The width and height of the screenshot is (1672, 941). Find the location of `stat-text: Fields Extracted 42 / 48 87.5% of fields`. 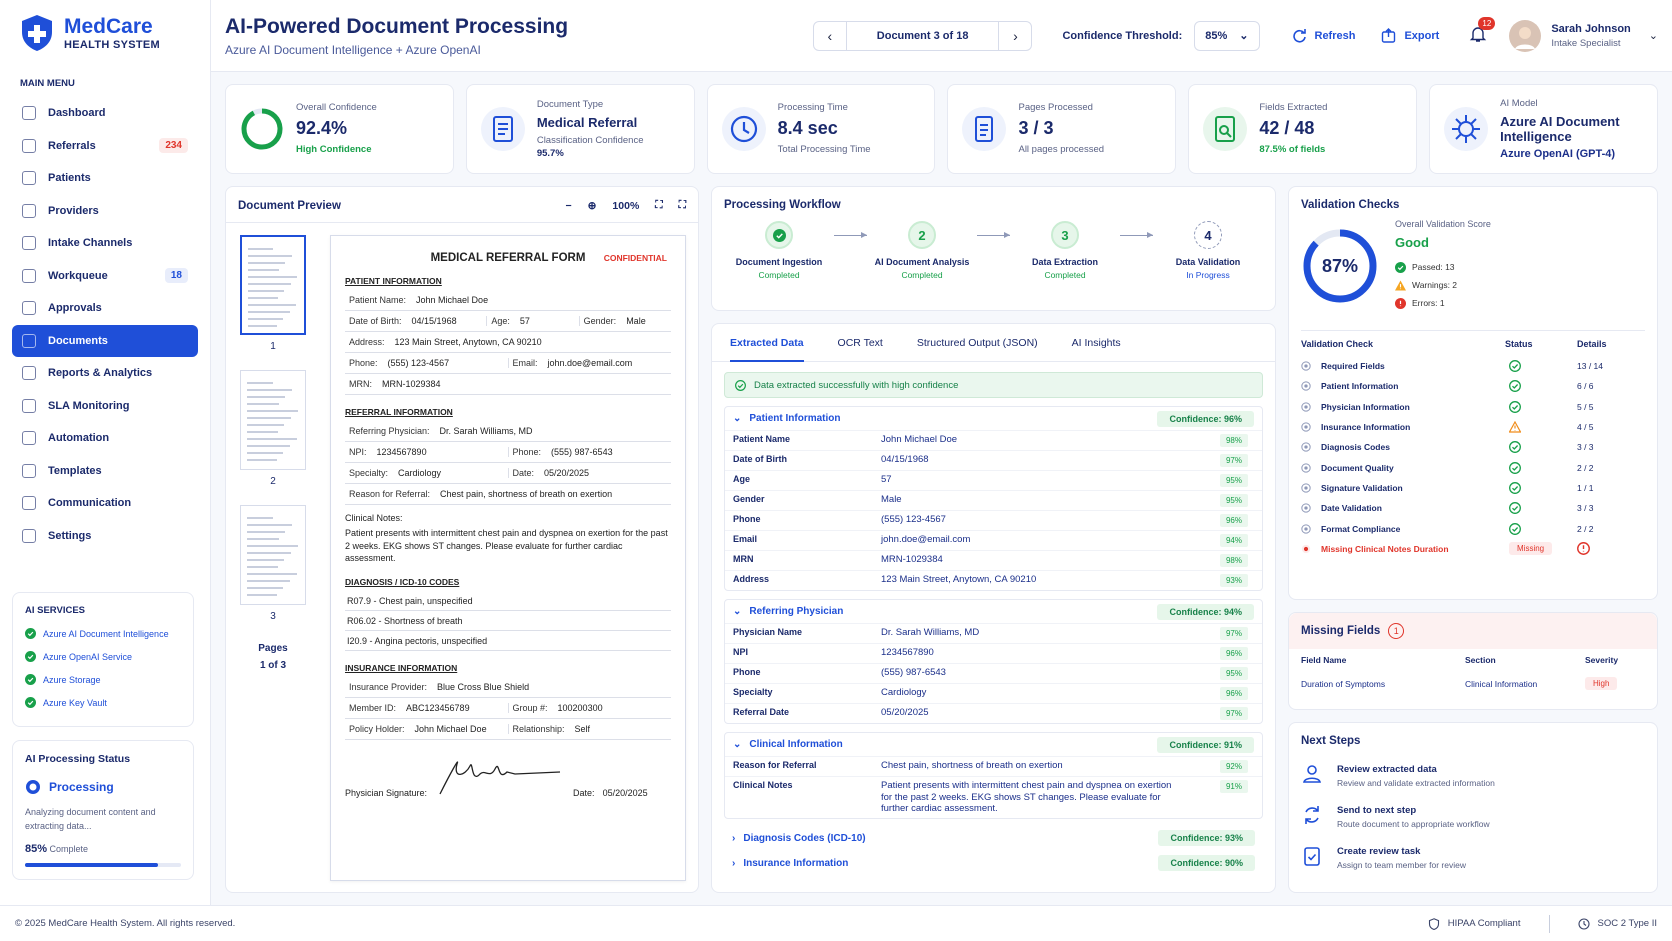

stat-text: Fields Extracted 42 / 48 87.5% of fields is located at coordinates (1293, 129).